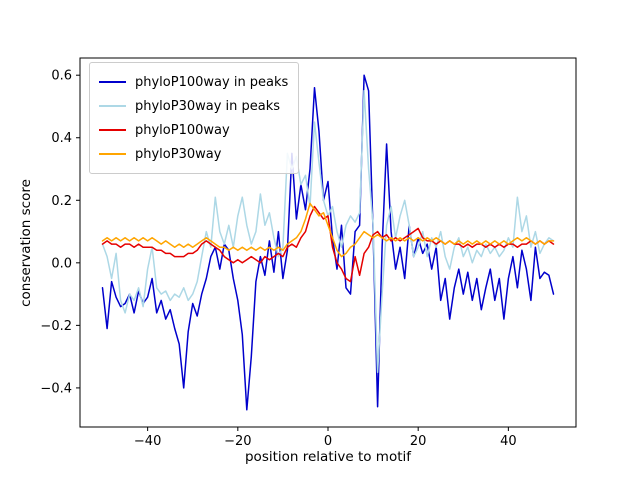 The image size is (640, 480). Describe the element at coordinates (56, 388) in the screenshot. I see `y-tick-label: −0.4` at that location.